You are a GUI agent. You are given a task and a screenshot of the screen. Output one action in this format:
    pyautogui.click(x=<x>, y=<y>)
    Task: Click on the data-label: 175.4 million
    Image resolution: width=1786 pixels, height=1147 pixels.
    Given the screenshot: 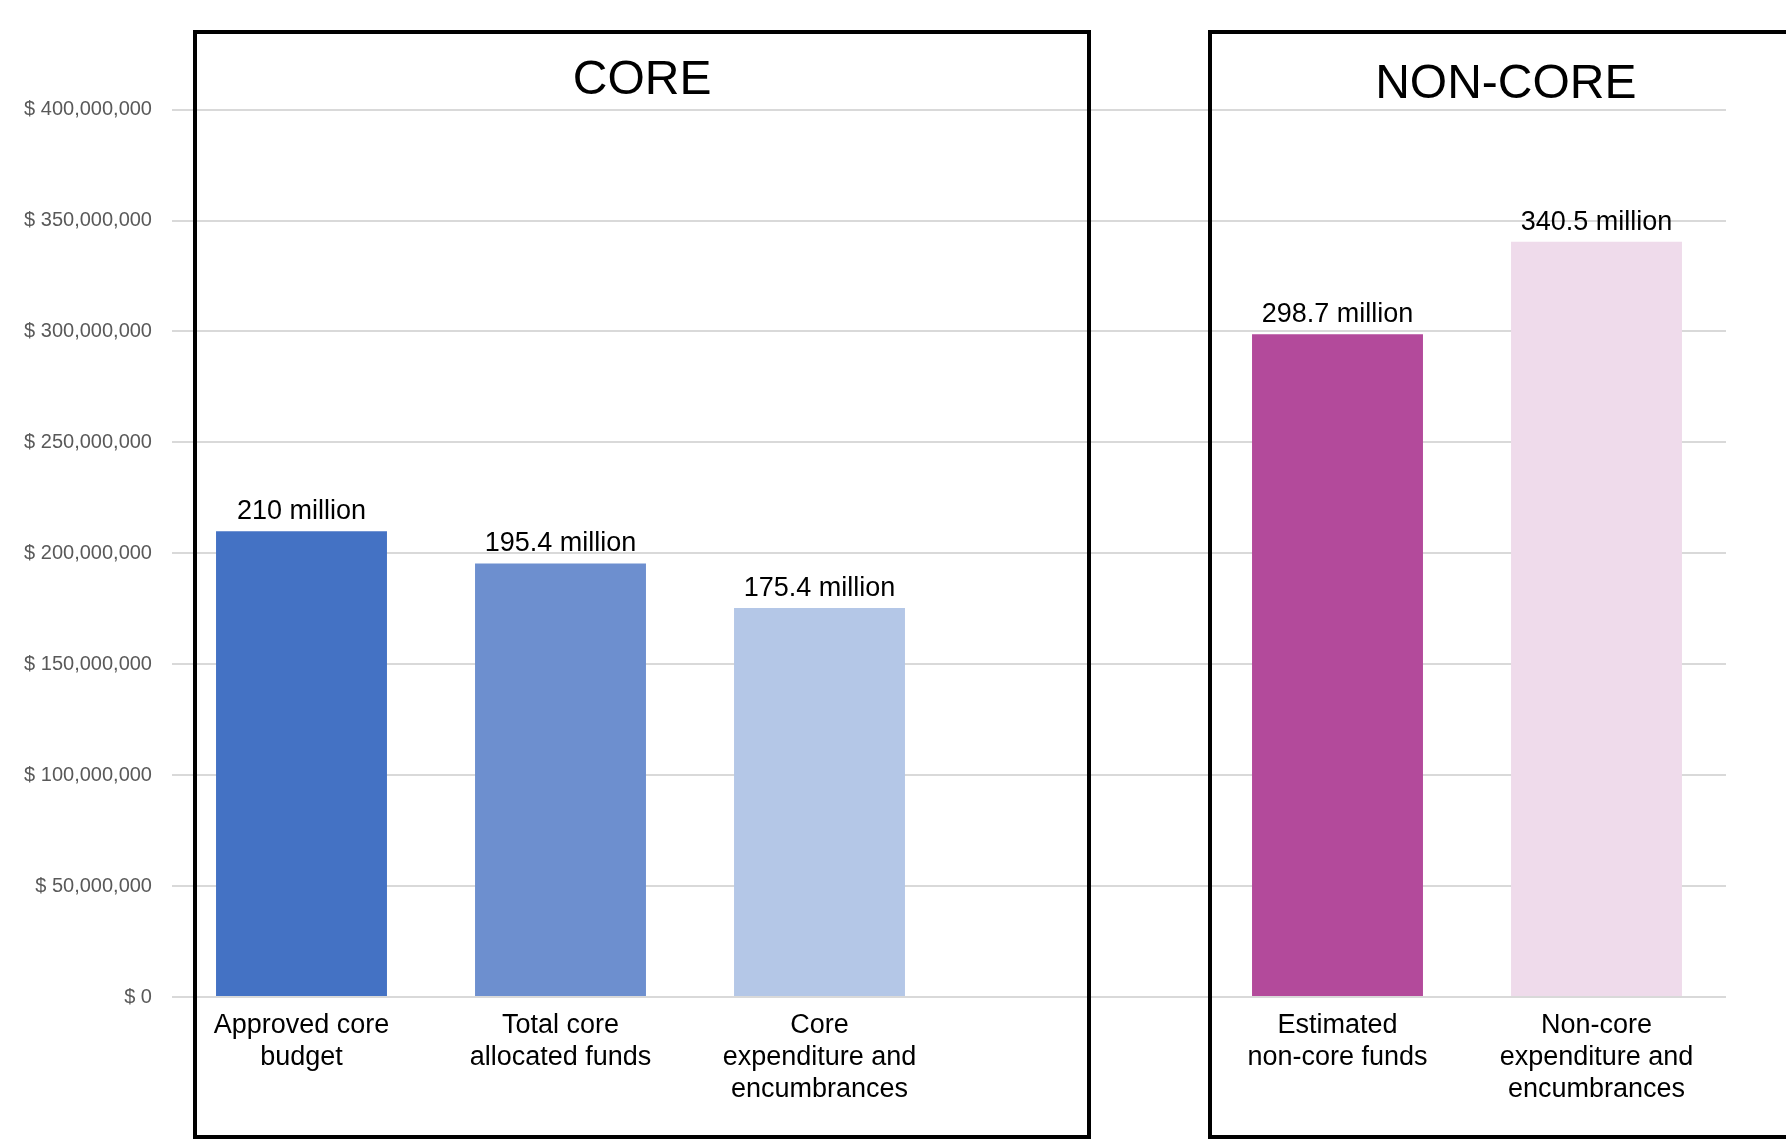 What is the action you would take?
    pyautogui.click(x=819, y=586)
    